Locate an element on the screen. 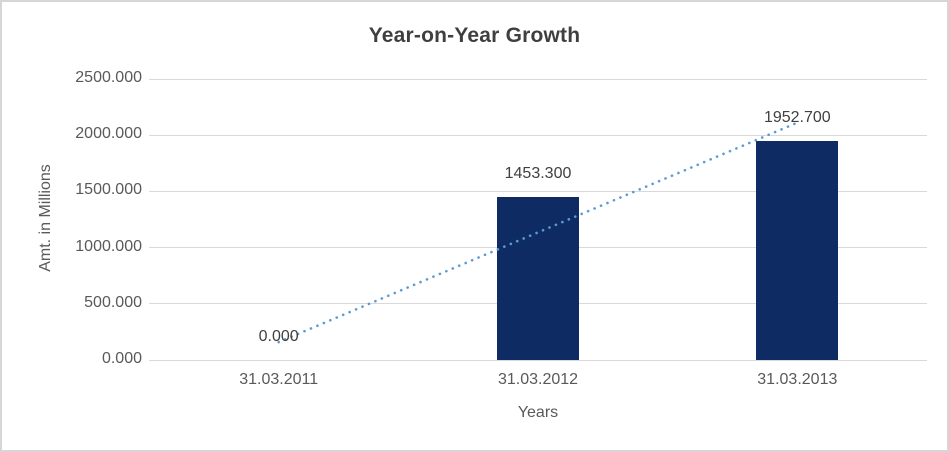 Image resolution: width=949 pixels, height=452 pixels. y-axis-tick-label: 2000.000 is located at coordinates (108, 134).